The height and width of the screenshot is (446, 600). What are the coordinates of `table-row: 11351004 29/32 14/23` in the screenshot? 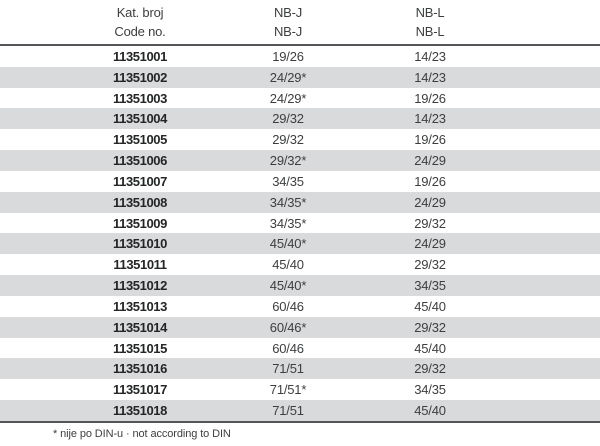 It's located at (300, 119).